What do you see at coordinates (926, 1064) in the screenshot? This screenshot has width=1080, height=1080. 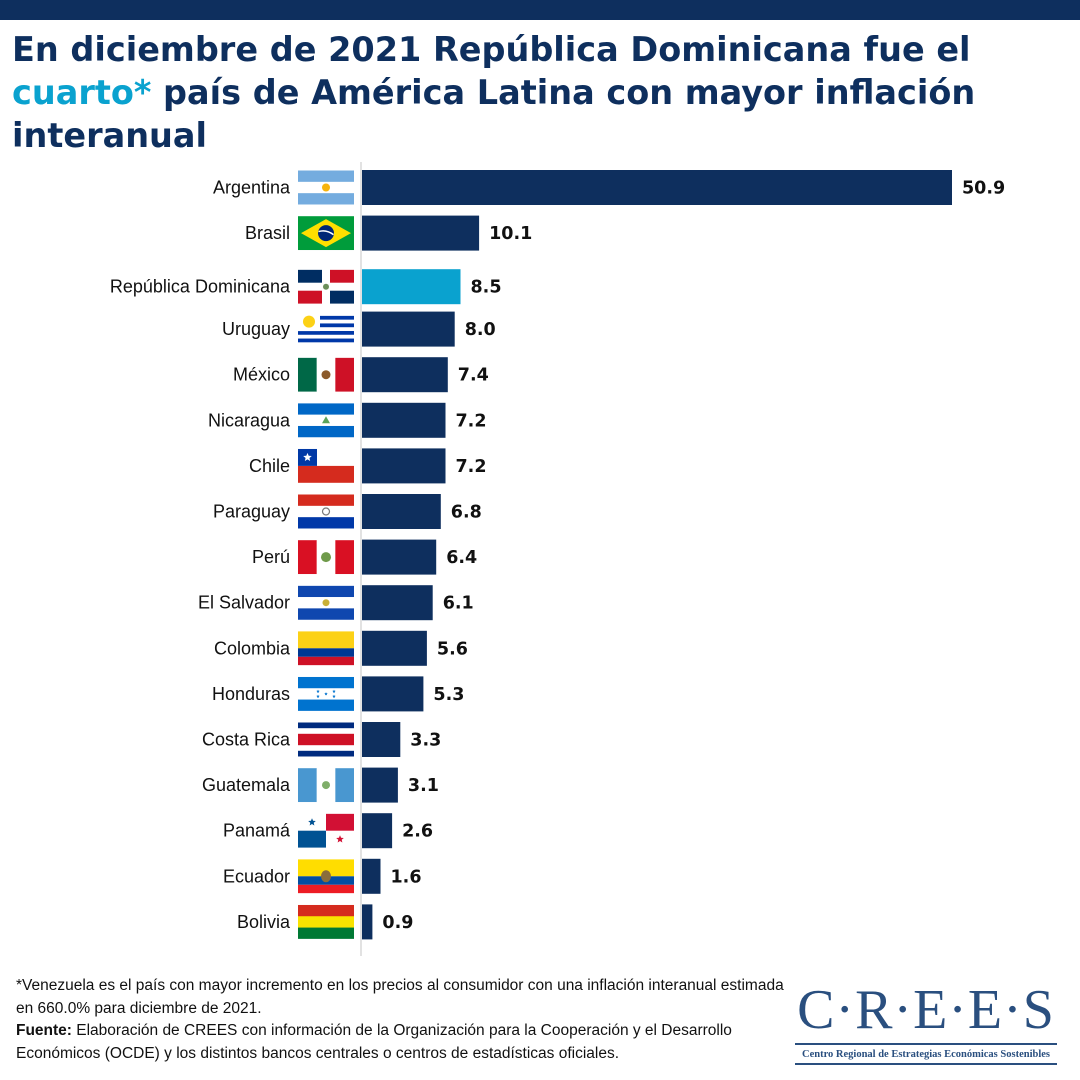 I see `logo-rule-bottom` at bounding box center [926, 1064].